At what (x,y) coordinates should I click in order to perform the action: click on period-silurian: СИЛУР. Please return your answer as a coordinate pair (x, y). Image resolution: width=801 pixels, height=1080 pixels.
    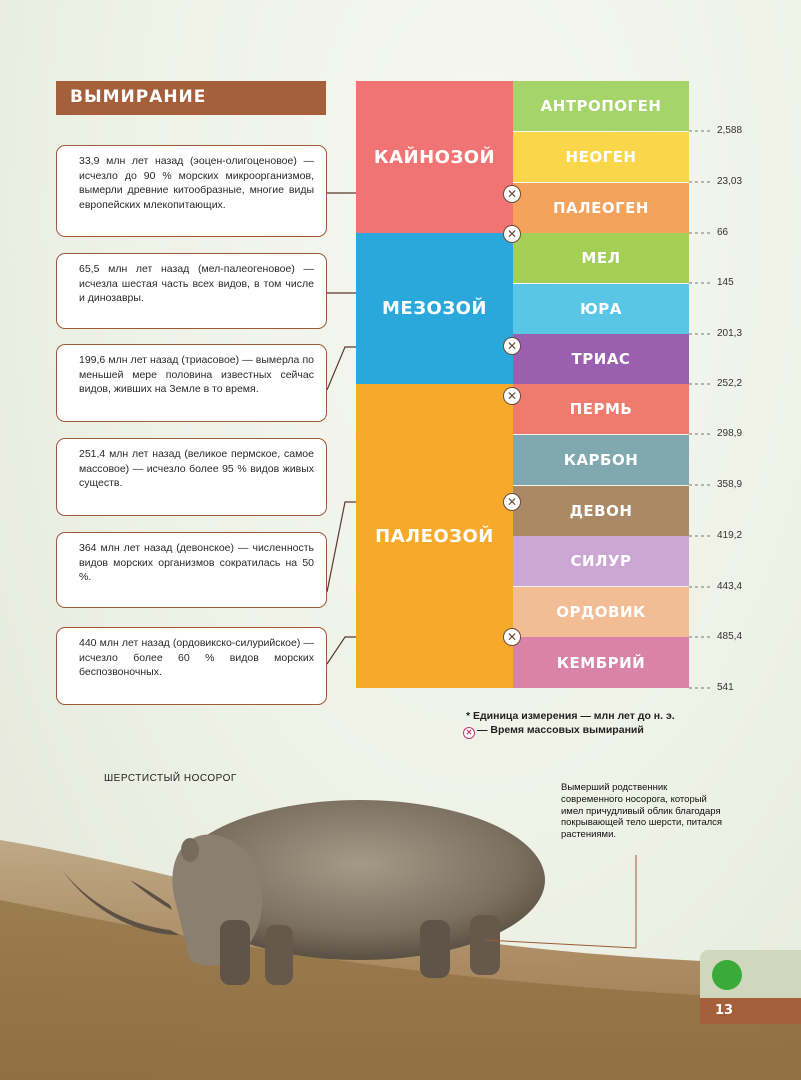
    Looking at the image, I should click on (601, 561).